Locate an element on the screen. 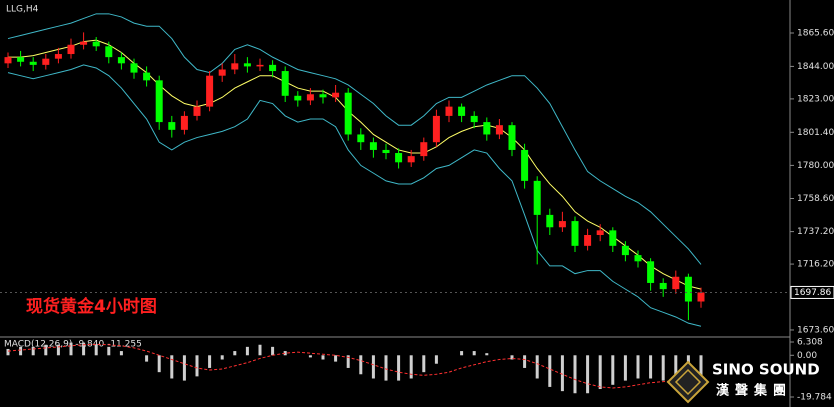  y-tick-label: 1673.60 is located at coordinates (815, 330).